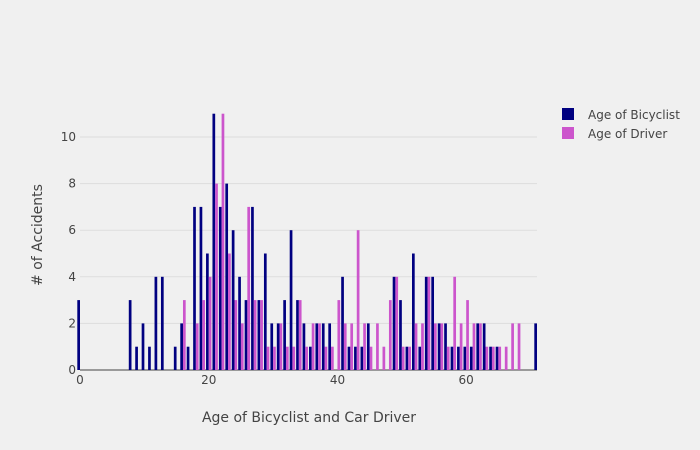 Image resolution: width=700 pixels, height=450 pixels. What do you see at coordinates (68, 137) in the screenshot?
I see `y-tick-label: 10` at bounding box center [68, 137].